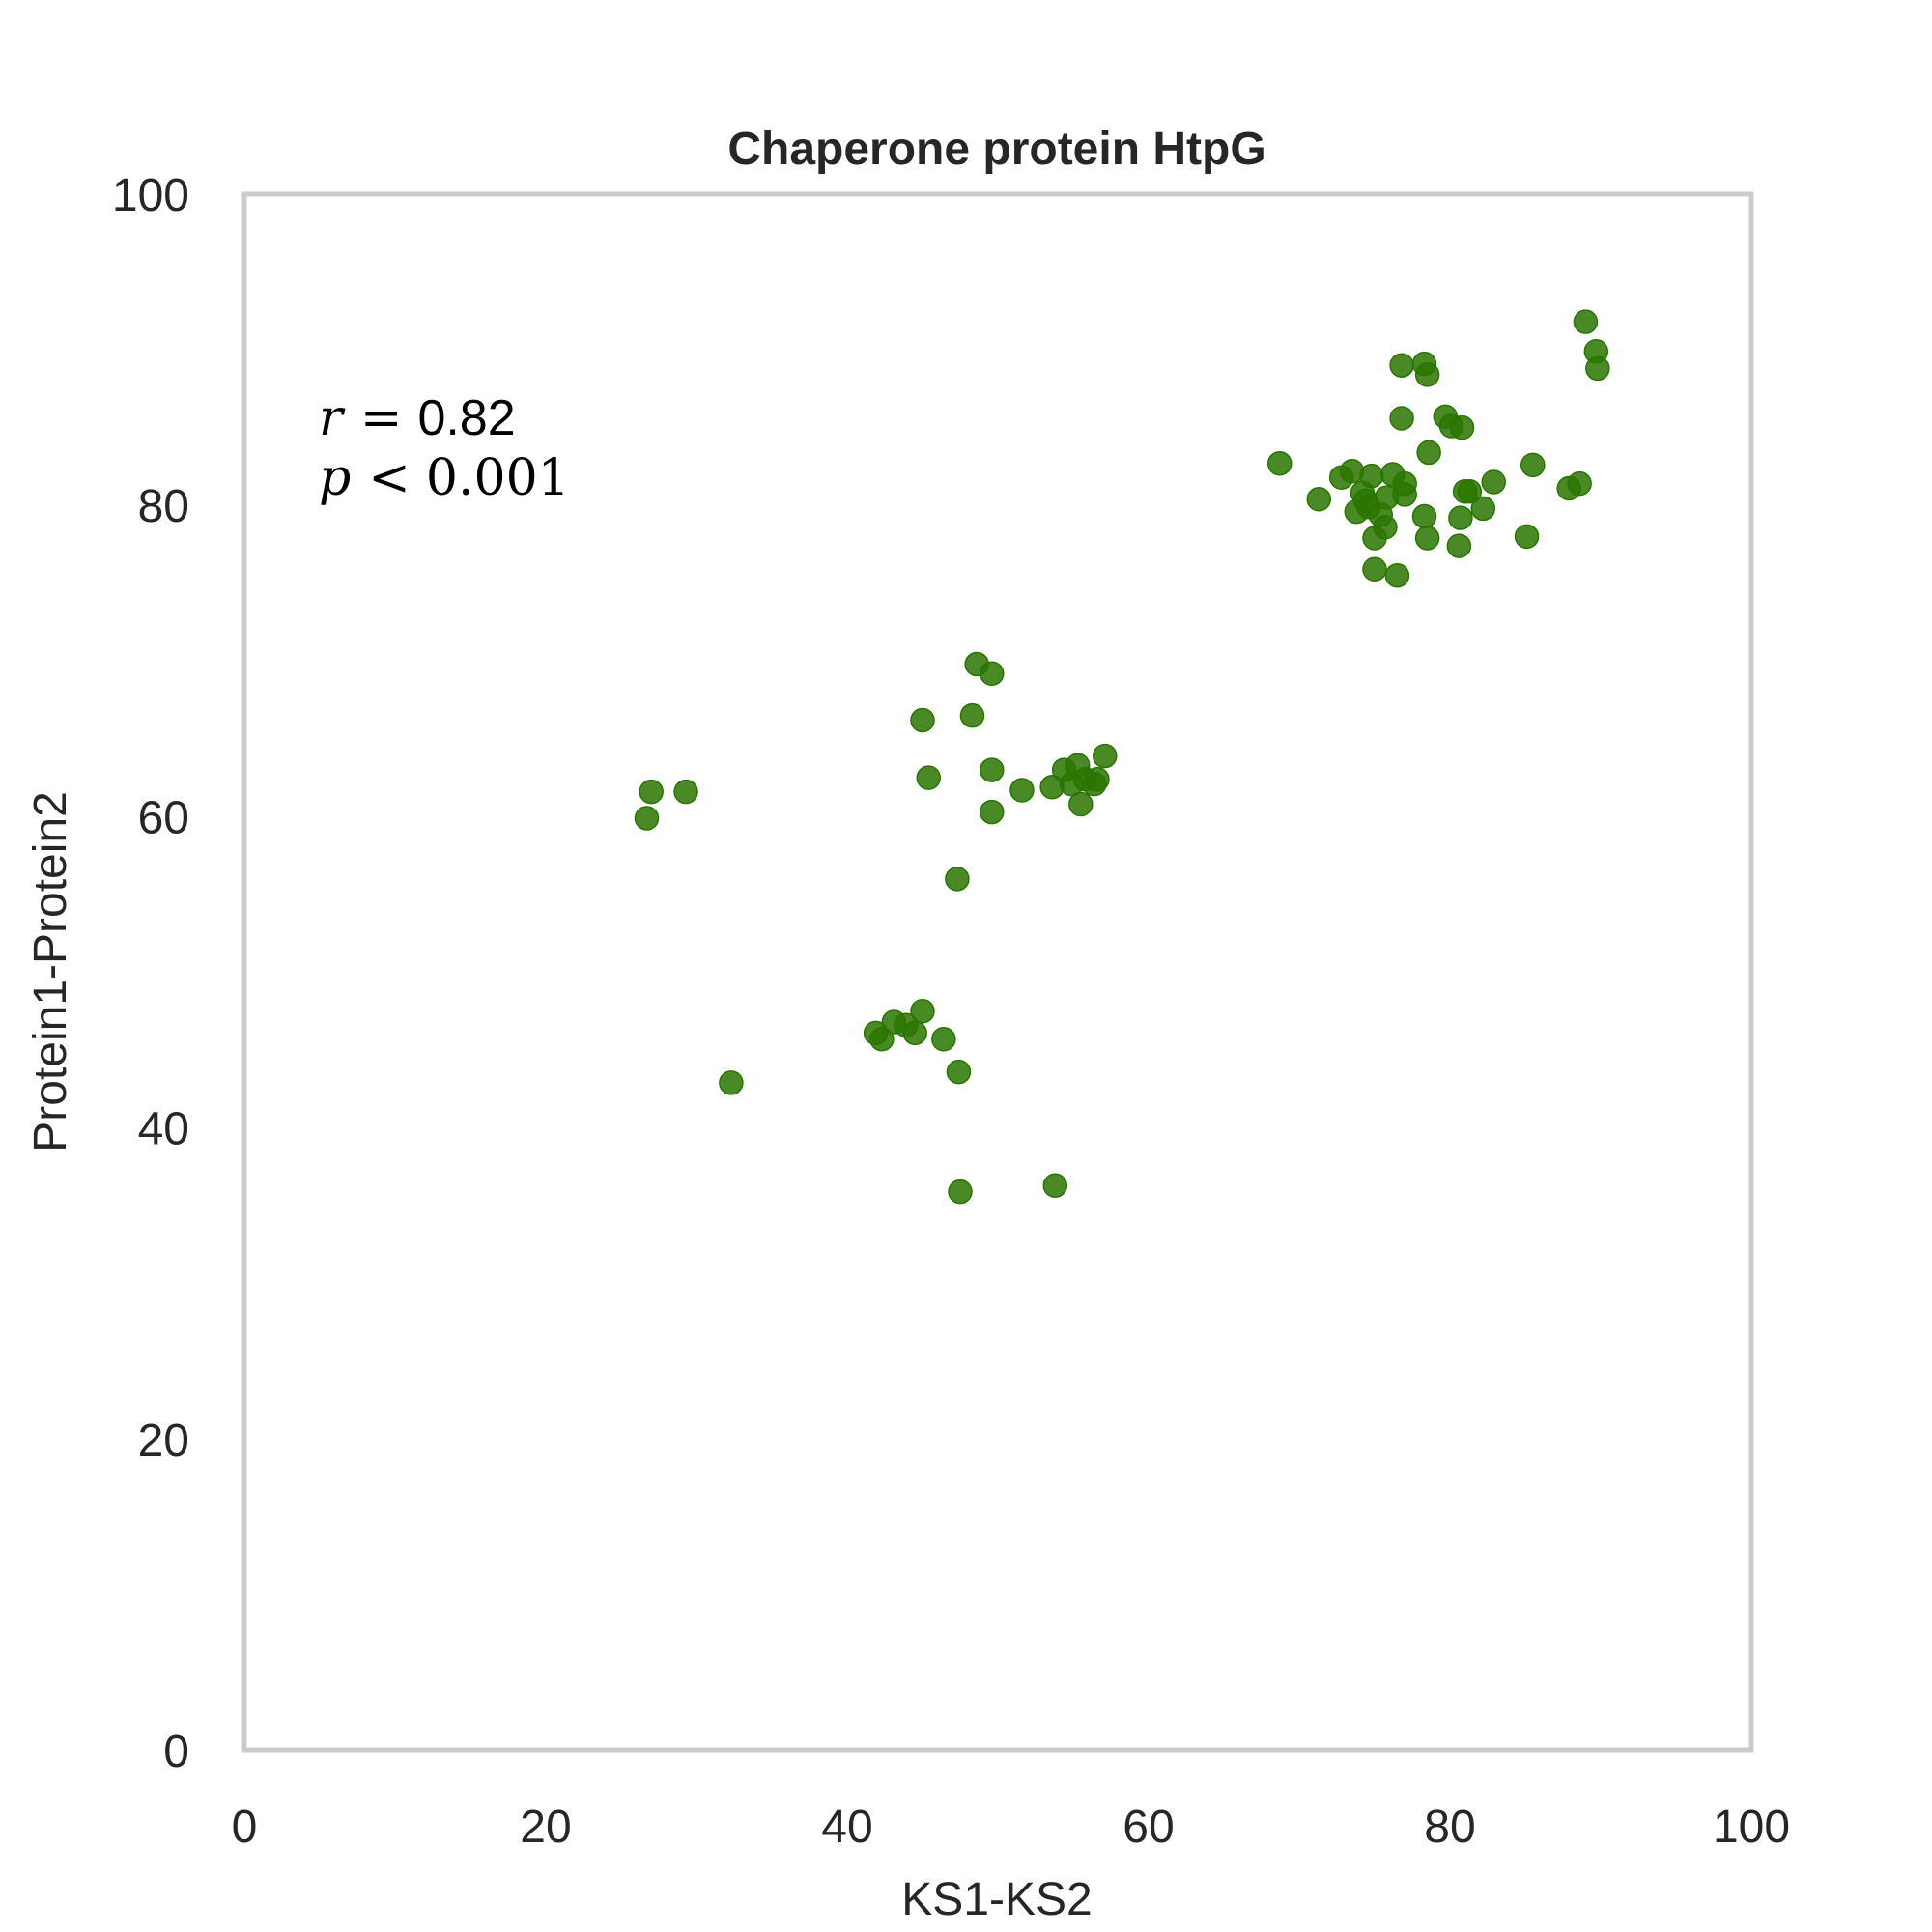  What do you see at coordinates (150, 973) in the screenshot?
I see `y-tick-labels: 0 20 40 60 80 100` at bounding box center [150, 973].